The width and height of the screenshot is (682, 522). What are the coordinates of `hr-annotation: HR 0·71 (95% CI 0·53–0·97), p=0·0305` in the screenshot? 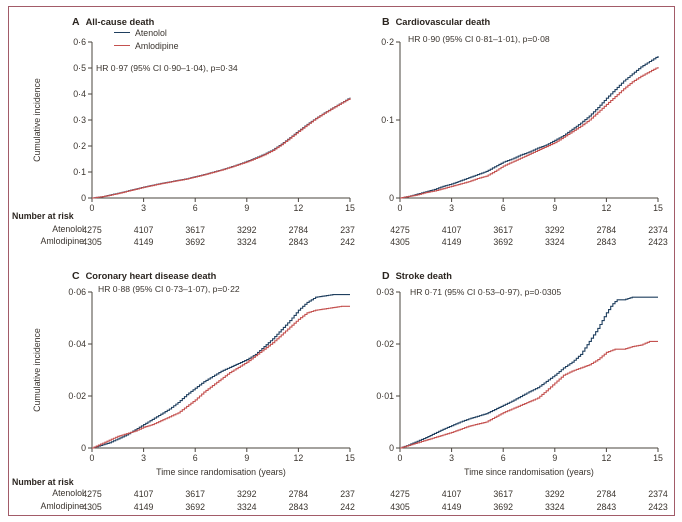 It's located at (486, 292).